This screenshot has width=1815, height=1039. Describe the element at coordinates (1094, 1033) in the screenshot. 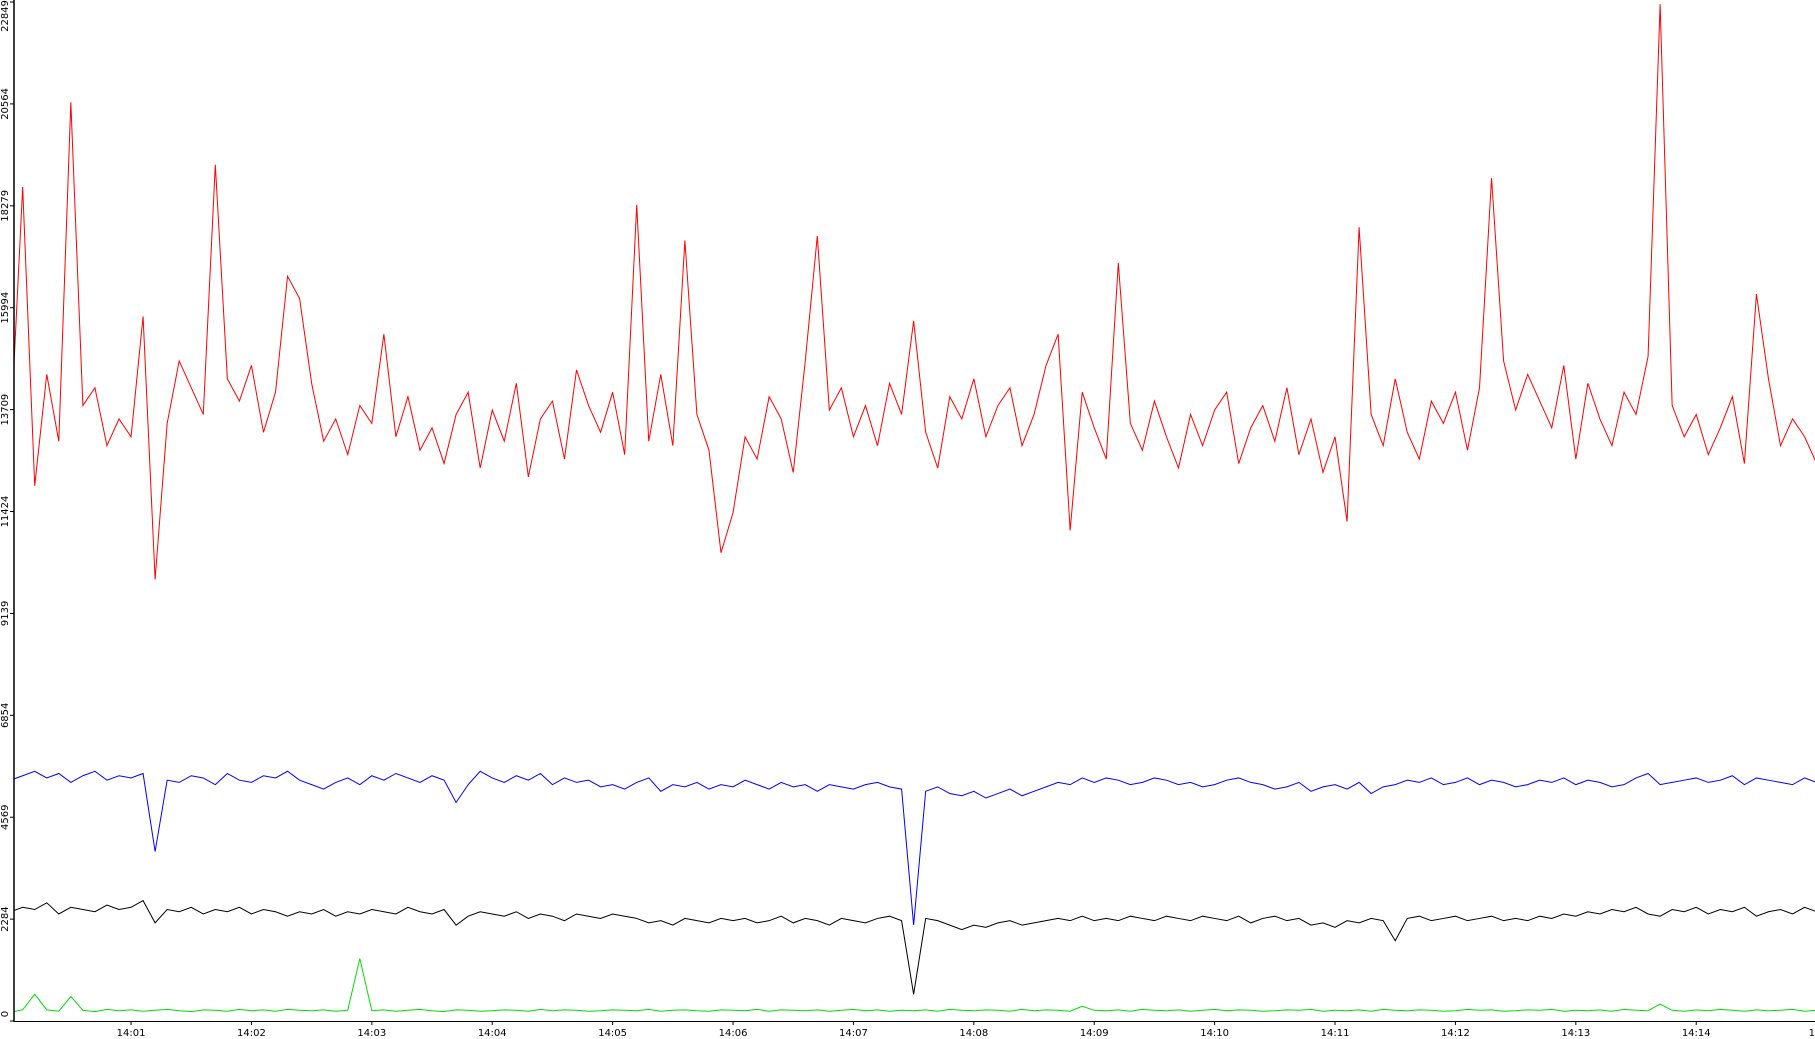

I see `x-tick-label: 14:09` at that location.